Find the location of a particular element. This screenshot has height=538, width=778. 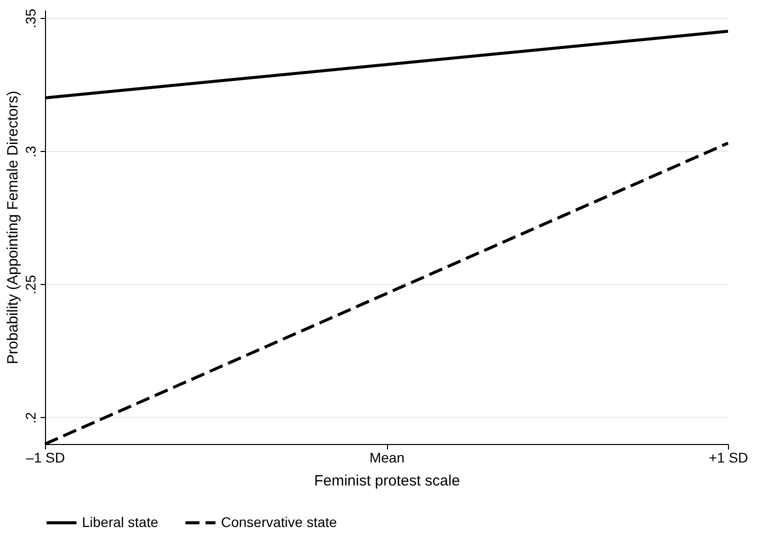

y-axis-title: Probability (Appointing Female Directors) is located at coordinates (13, 227).